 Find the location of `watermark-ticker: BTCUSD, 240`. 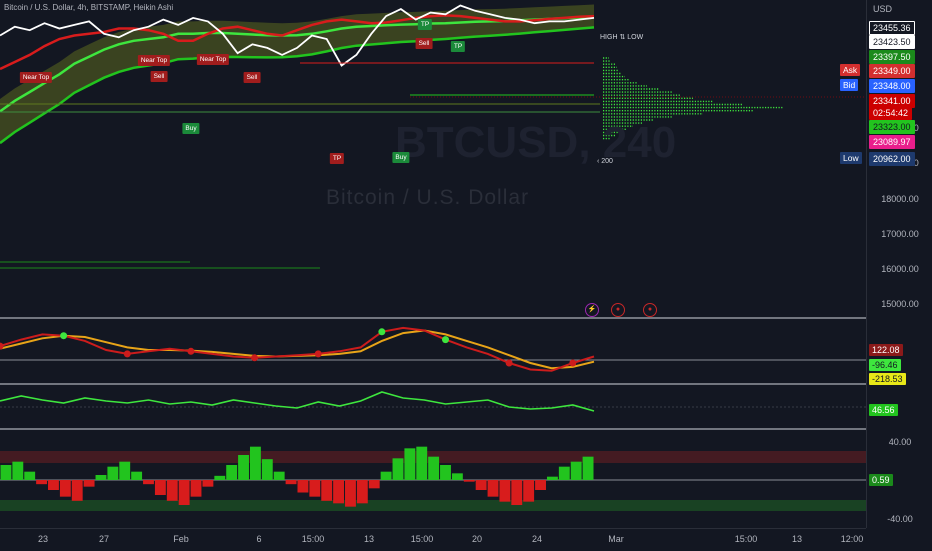

watermark-ticker: BTCUSD, 240 is located at coordinates (536, 142).